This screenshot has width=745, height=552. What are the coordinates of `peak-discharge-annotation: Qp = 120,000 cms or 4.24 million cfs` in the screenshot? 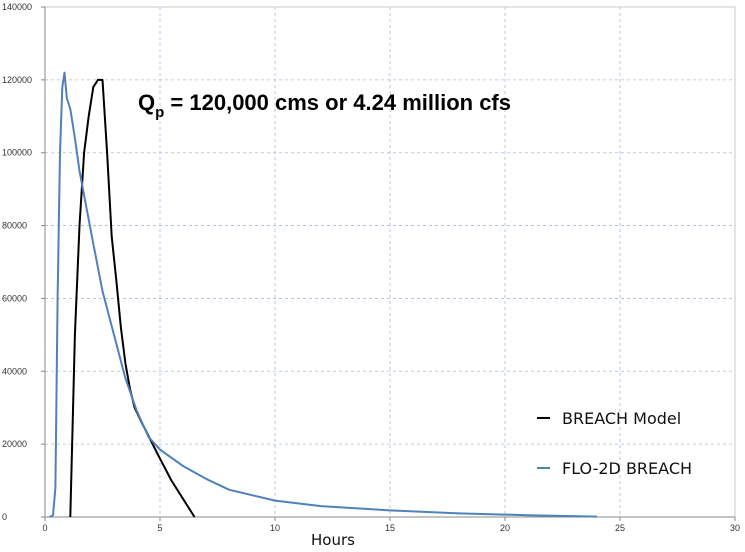 It's located at (324, 105).